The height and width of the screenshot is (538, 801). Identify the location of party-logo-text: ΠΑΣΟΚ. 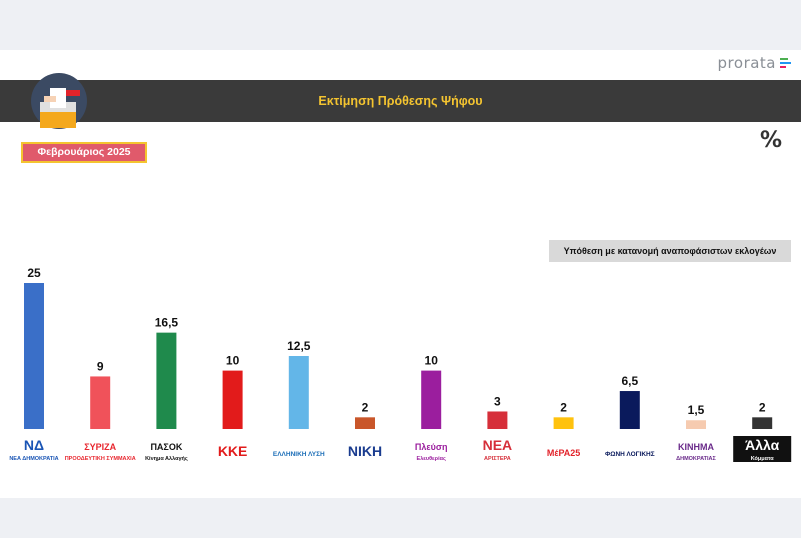
(166, 447).